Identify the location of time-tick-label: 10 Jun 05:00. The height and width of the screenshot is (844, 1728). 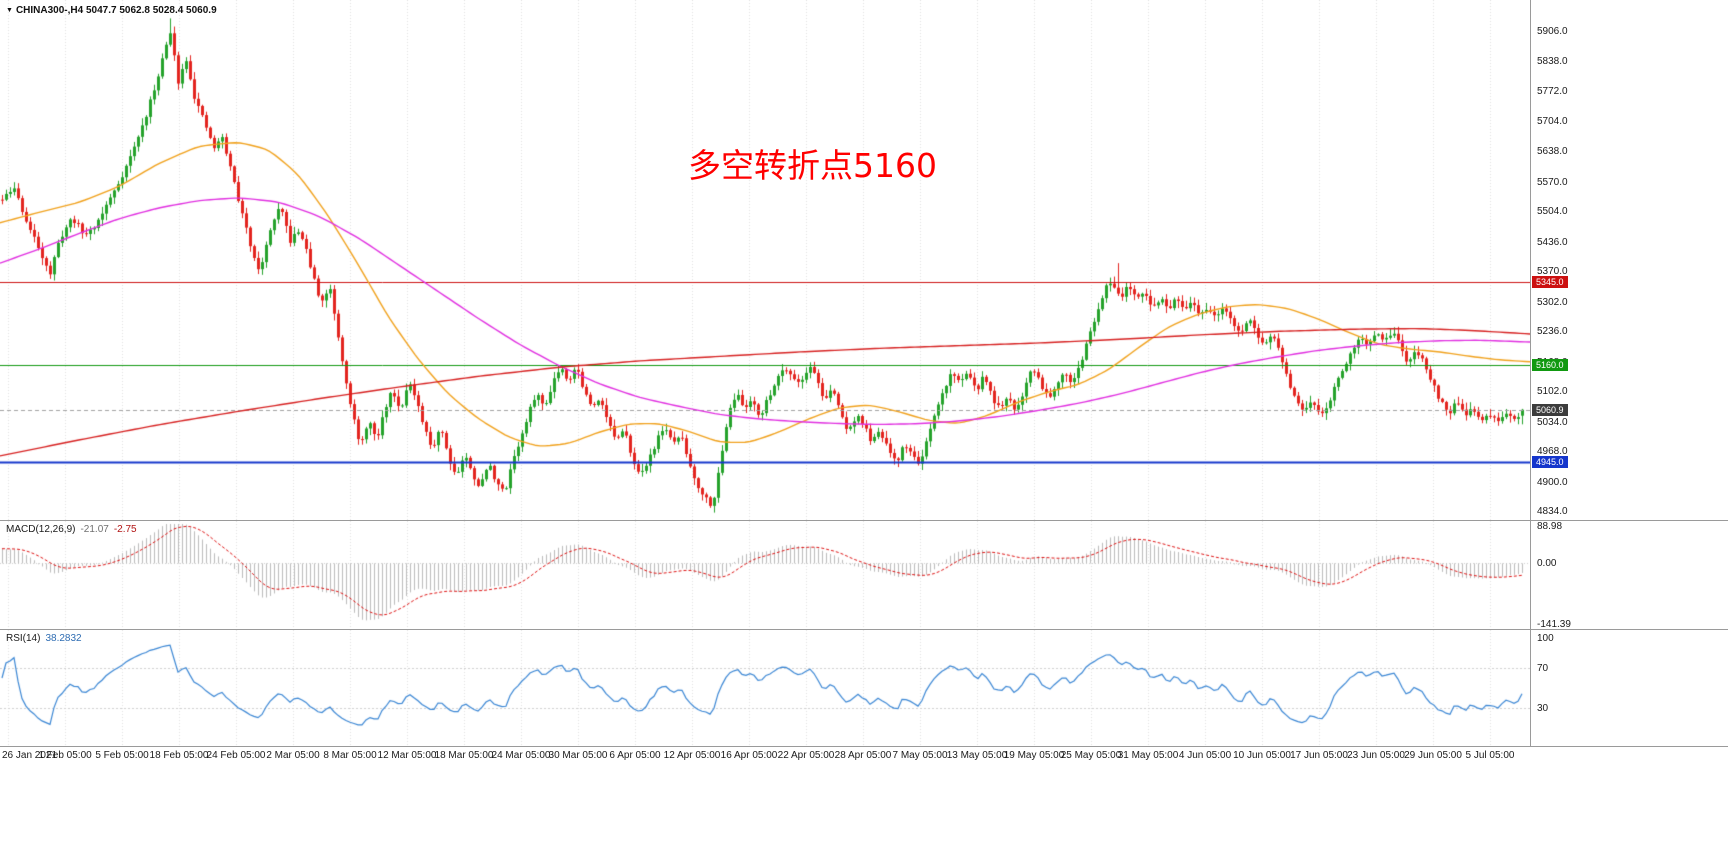
(1262, 755).